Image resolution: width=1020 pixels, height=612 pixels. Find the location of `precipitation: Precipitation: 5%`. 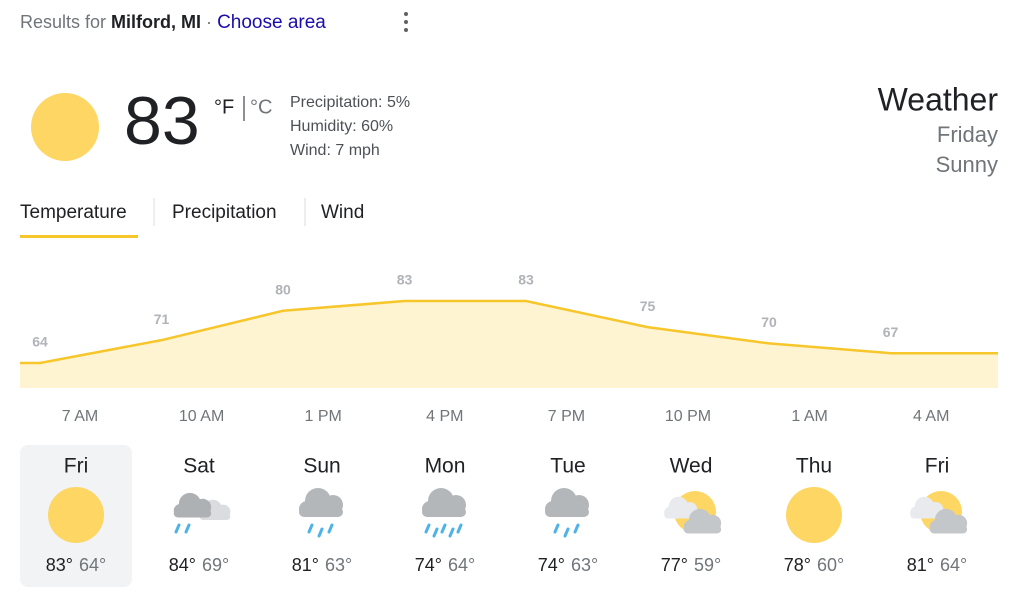

precipitation: Precipitation: 5% is located at coordinates (350, 102).